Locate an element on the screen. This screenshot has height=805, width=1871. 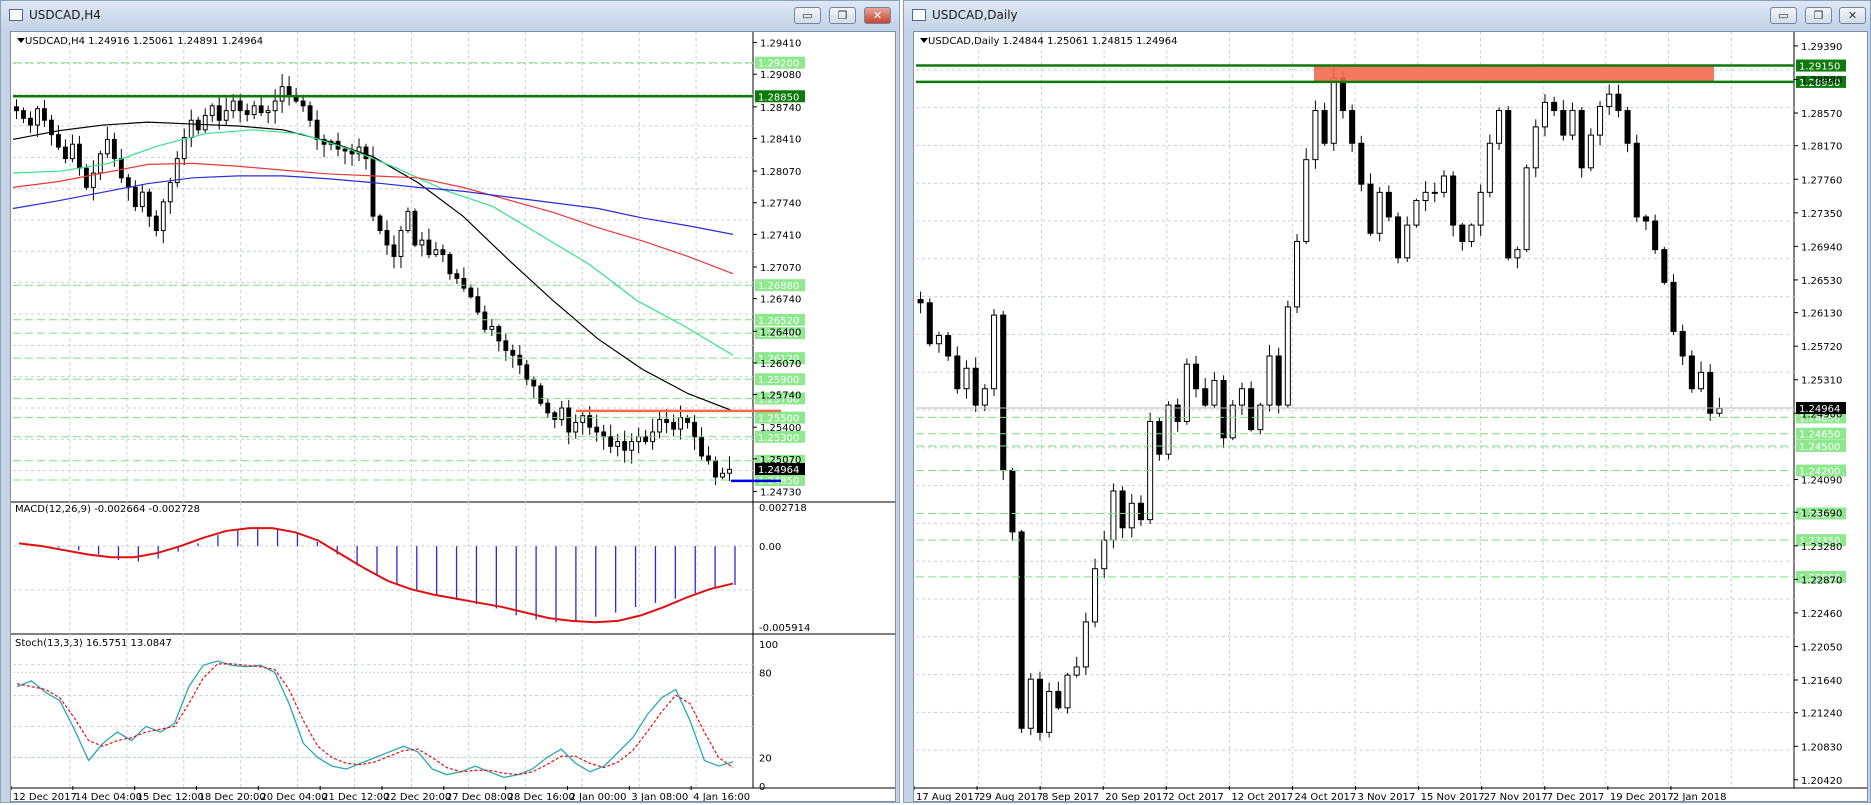
time-label: 12 Oct 2017 is located at coordinates (1262, 796).